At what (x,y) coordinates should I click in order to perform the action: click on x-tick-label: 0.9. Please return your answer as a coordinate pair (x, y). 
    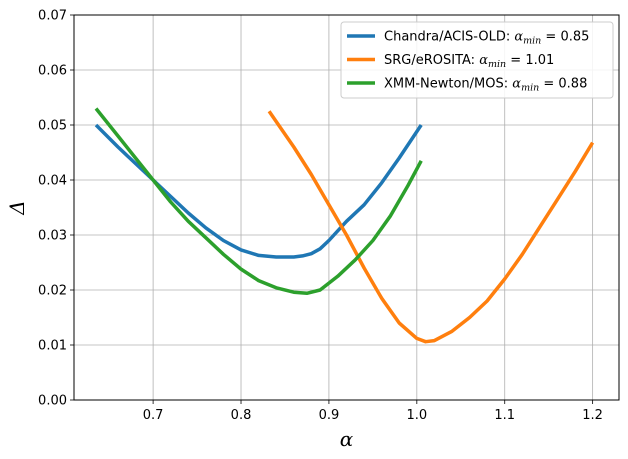
    Looking at the image, I should click on (329, 415).